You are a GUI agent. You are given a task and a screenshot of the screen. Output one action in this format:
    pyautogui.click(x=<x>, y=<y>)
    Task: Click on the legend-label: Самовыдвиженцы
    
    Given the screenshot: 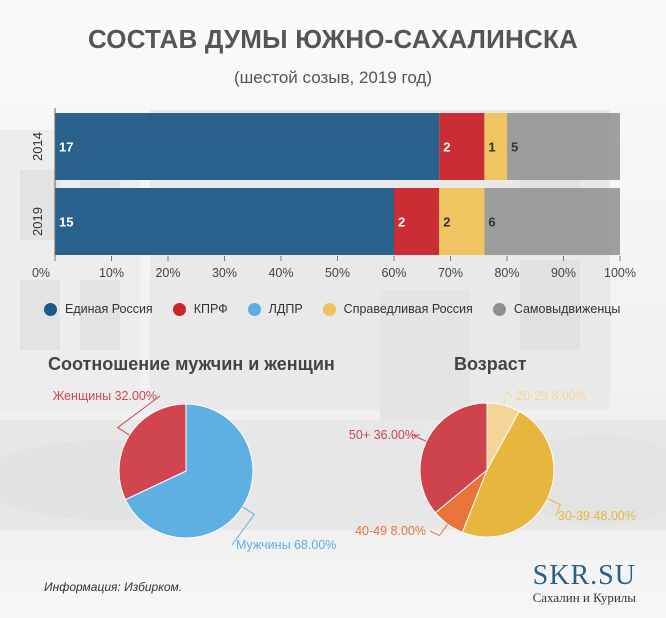 What is the action you would take?
    pyautogui.click(x=567, y=309)
    